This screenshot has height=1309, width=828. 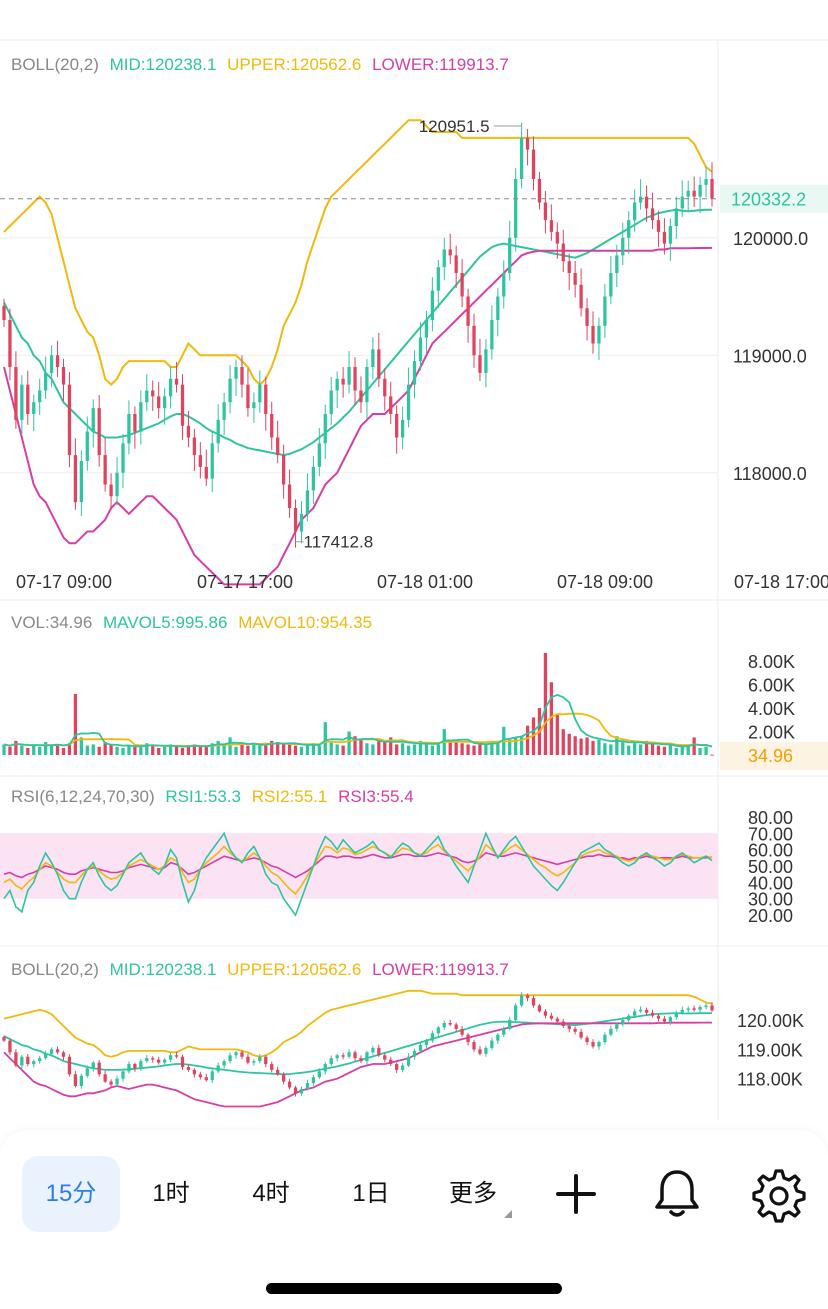 I want to click on gear-icon, so click(x=777, y=1194).